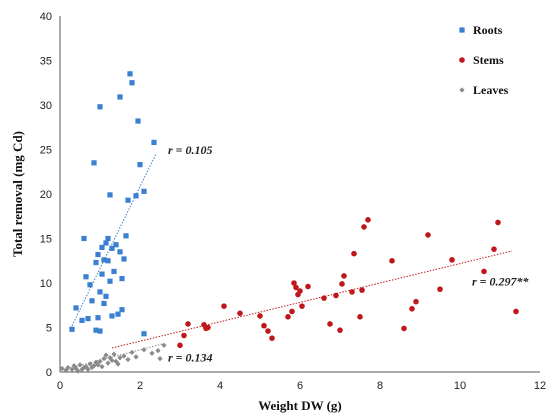 The height and width of the screenshot is (420, 550). I want to click on y-tick-label: 5, so click(49, 329).